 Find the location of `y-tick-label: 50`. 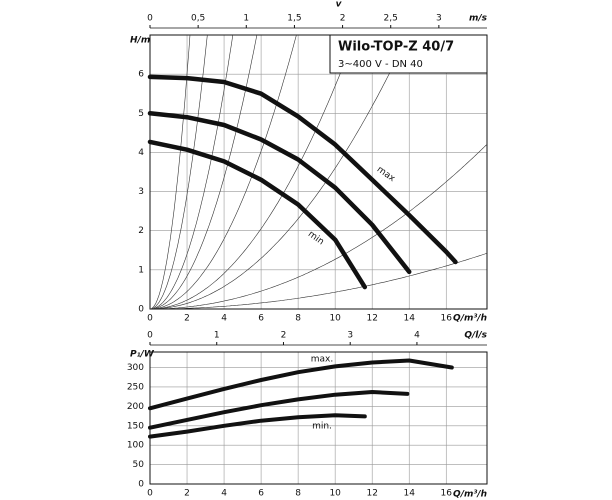

y-tick-label: 50 is located at coordinates (139, 465).